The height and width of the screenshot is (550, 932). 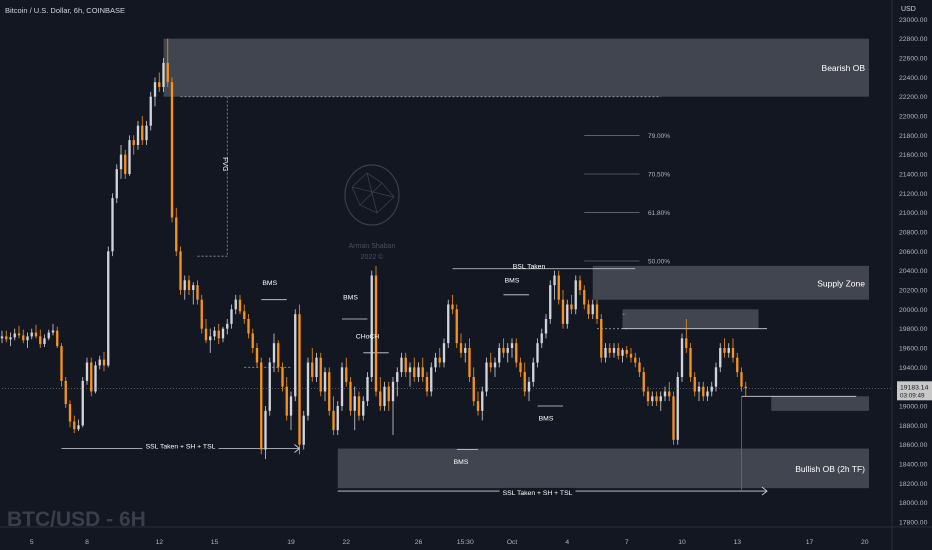 What do you see at coordinates (913, 271) in the screenshot?
I see `y-tick-label: 20400.00` at bounding box center [913, 271].